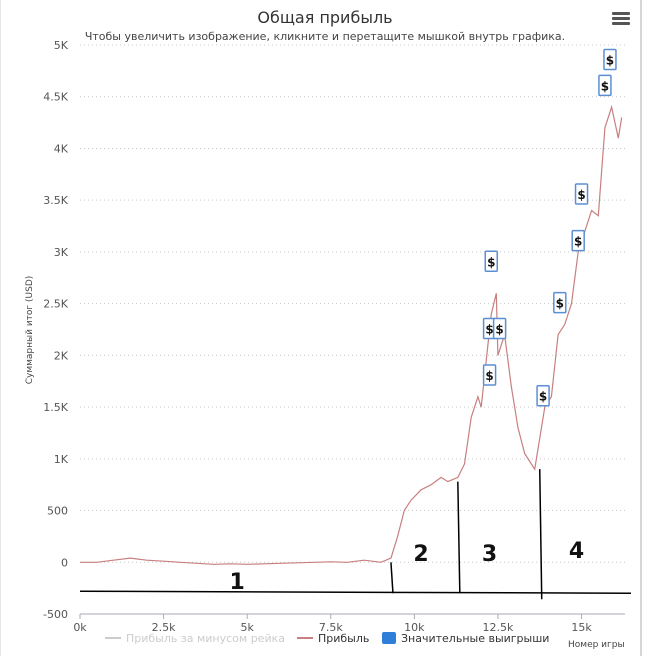  I want to click on y-tick-label: 2K, so click(61, 355).